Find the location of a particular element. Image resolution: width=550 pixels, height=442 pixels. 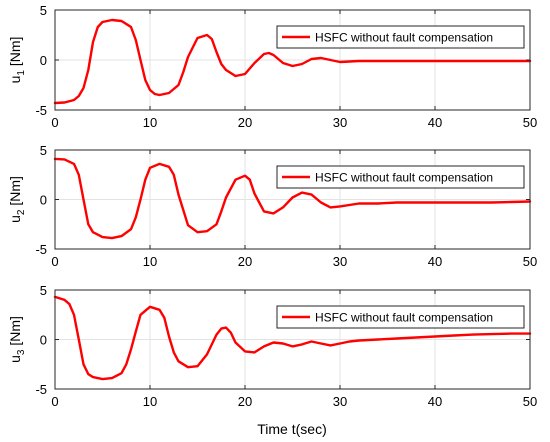

x-axis-label: Time t(sec) is located at coordinates (291, 429).